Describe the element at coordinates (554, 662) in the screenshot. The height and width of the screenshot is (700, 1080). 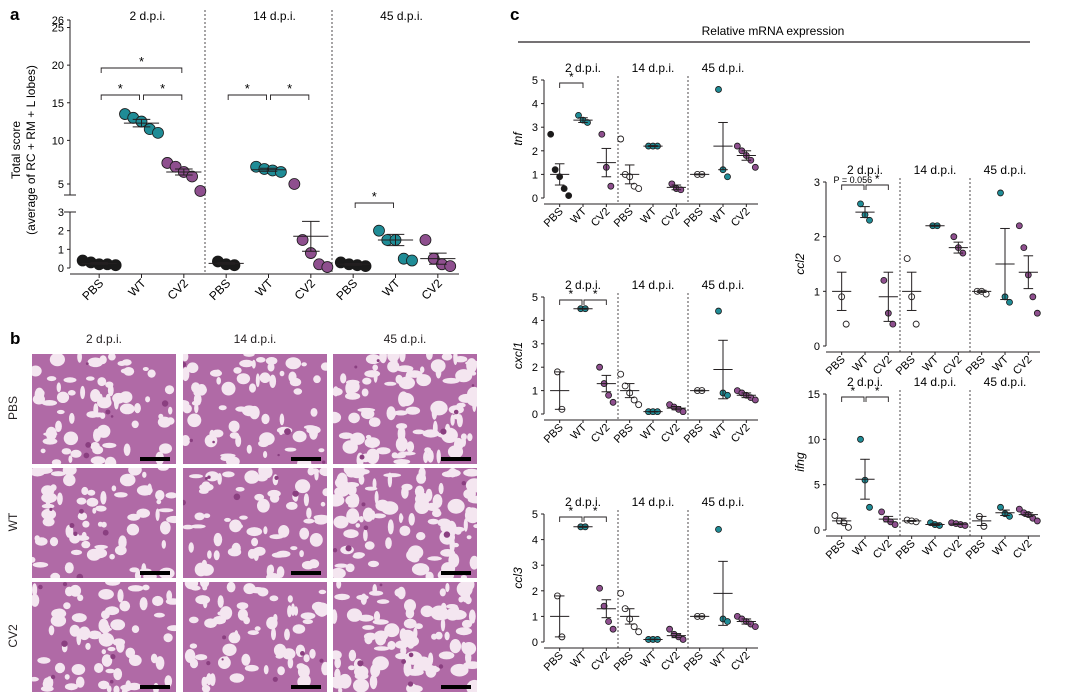
I see `x-tick-label: PBS` at that location.